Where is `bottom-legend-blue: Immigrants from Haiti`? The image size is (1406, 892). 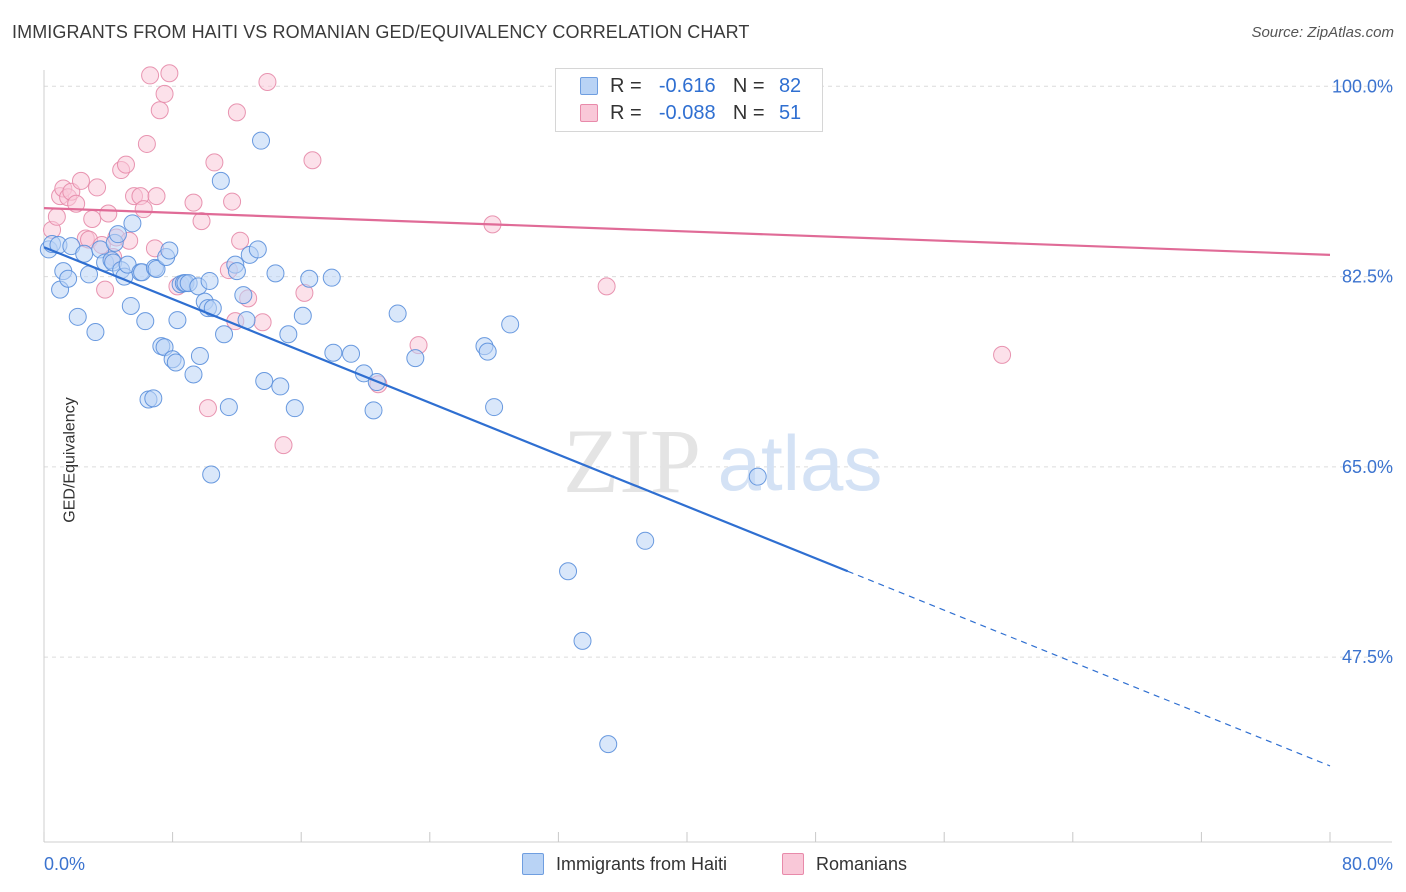
bottom-legend-blue: Immigrants from Haiti is located at coordinates (624, 864).